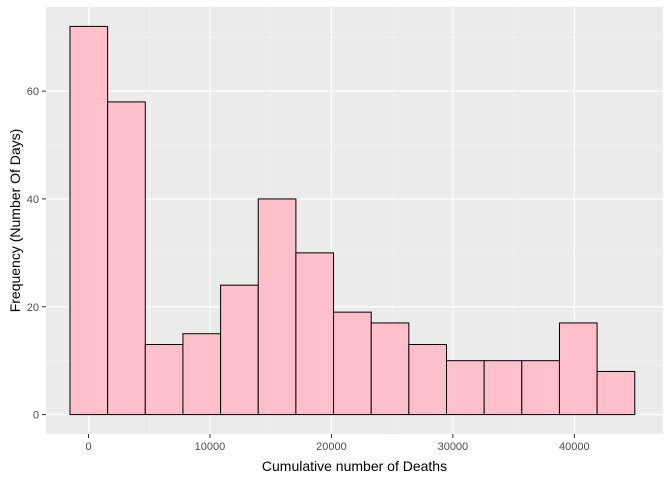 This screenshot has height=480, width=672. What do you see at coordinates (15, 221) in the screenshot?
I see `y-axis-title: Frequency (Number Of Days)` at bounding box center [15, 221].